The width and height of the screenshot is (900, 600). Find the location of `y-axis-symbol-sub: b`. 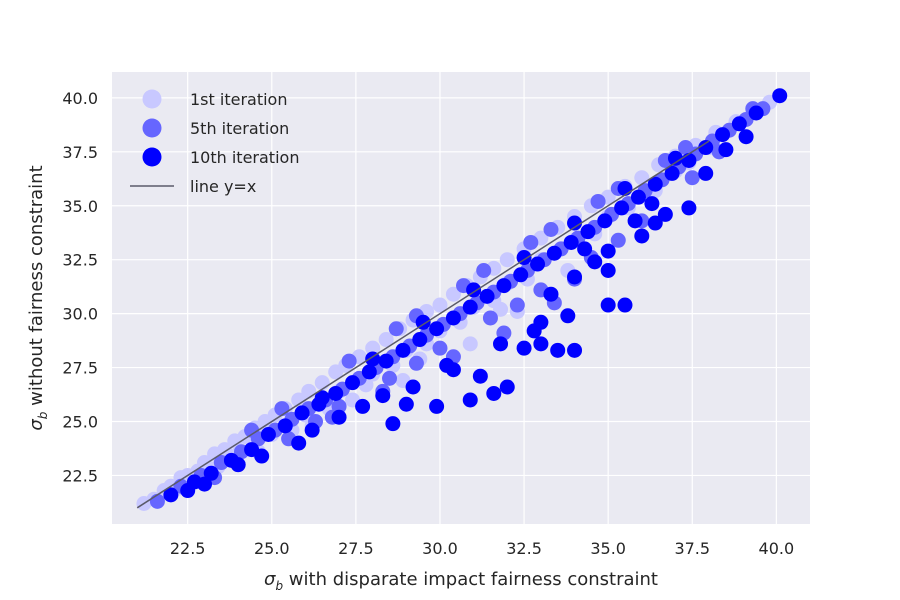

y-axis-symbol-sub: b is located at coordinates (43, 415).